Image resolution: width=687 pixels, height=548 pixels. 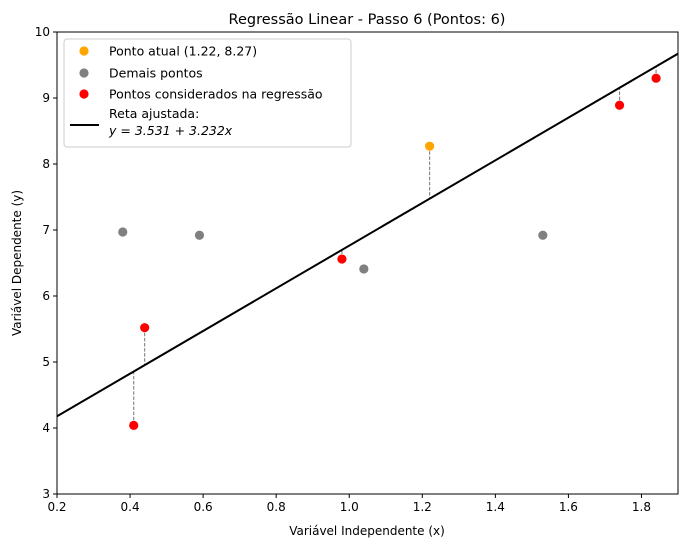 I want to click on chart-title: Regressão Linear - Passo 6 (Pontos: 6), so click(x=367, y=20).